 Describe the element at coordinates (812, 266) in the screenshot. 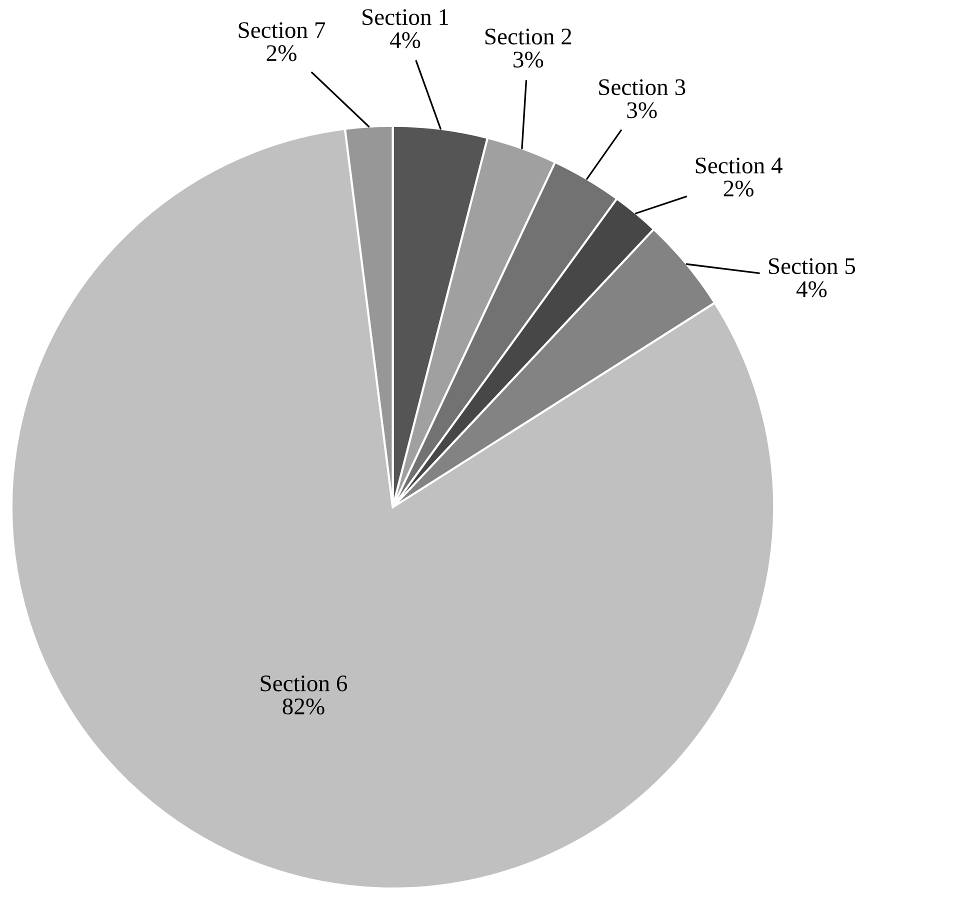

I see `slice-label: Section 5` at that location.